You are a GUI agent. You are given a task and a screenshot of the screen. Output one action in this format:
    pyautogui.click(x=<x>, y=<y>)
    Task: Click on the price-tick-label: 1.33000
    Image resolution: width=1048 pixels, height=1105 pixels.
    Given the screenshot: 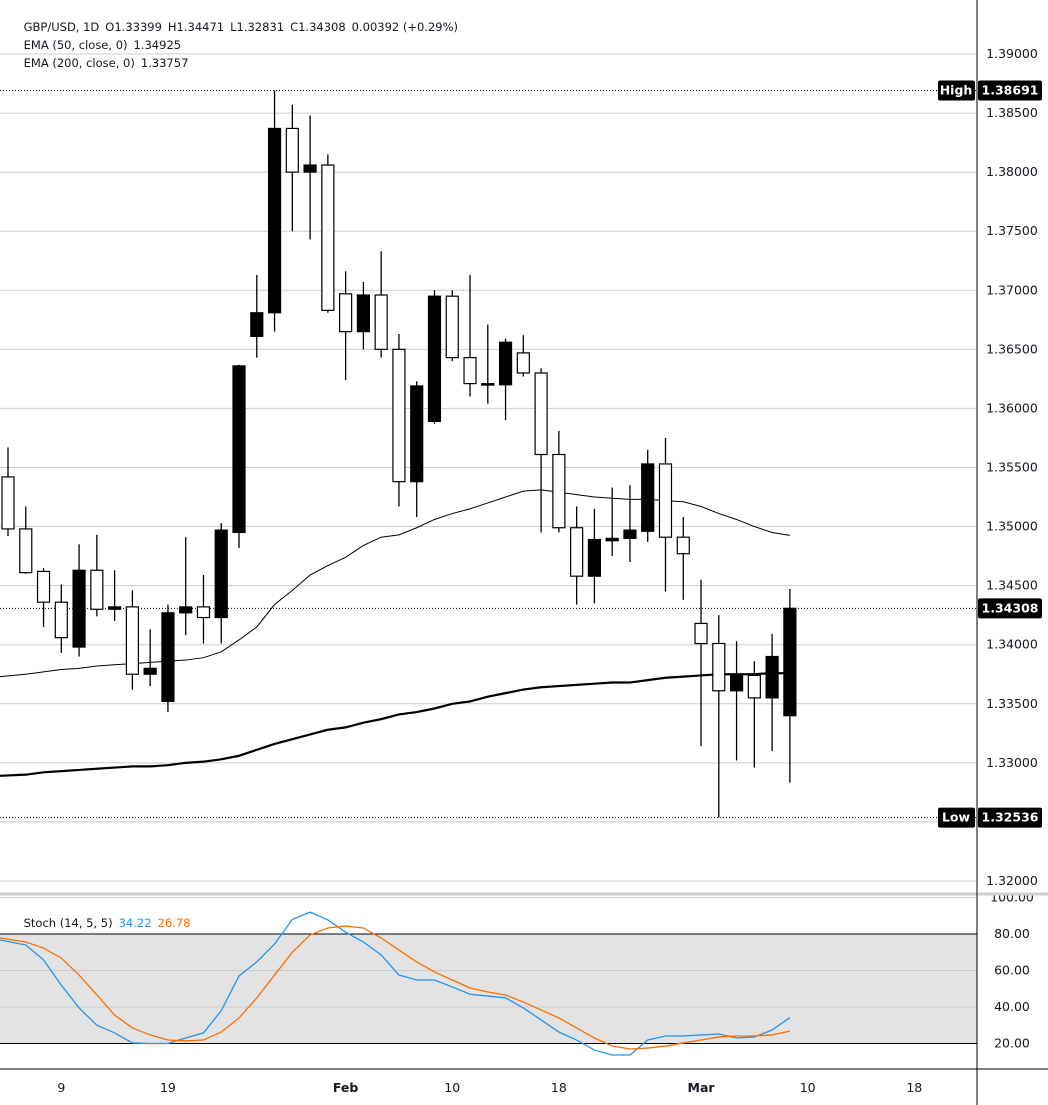 What is the action you would take?
    pyautogui.click(x=1012, y=762)
    